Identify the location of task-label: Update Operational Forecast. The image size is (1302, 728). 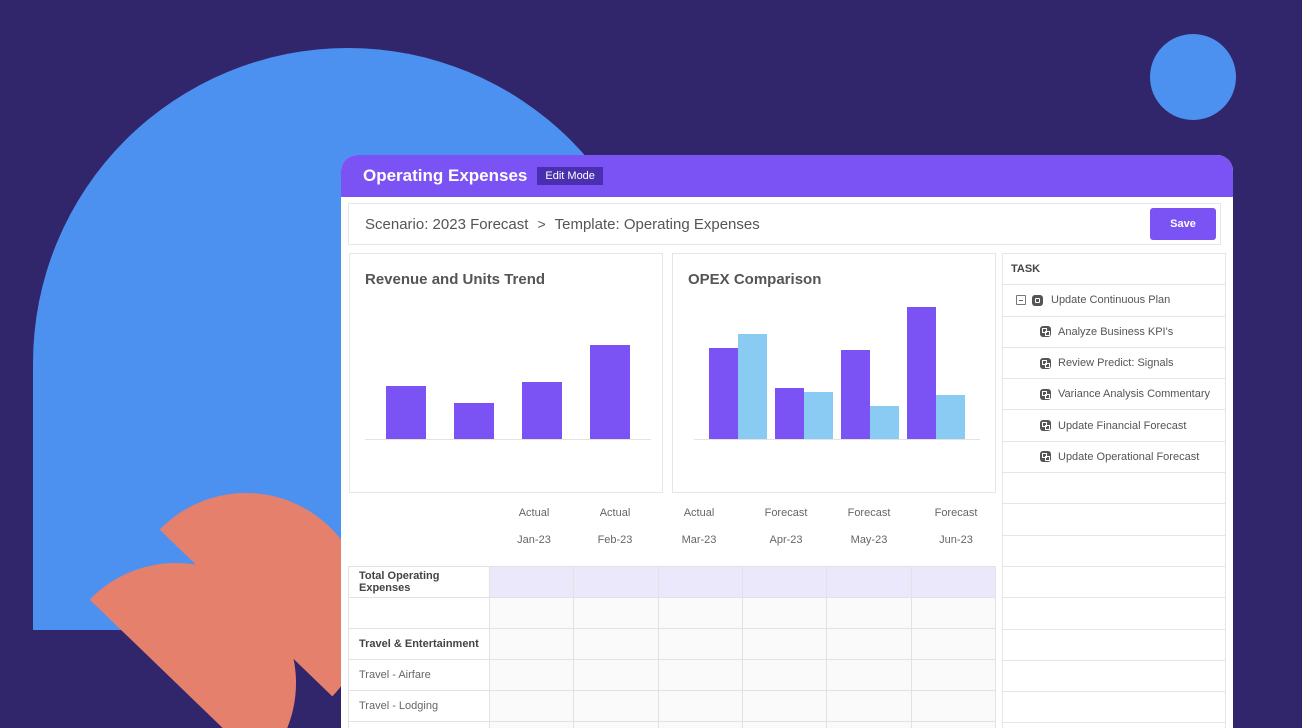
(1129, 456).